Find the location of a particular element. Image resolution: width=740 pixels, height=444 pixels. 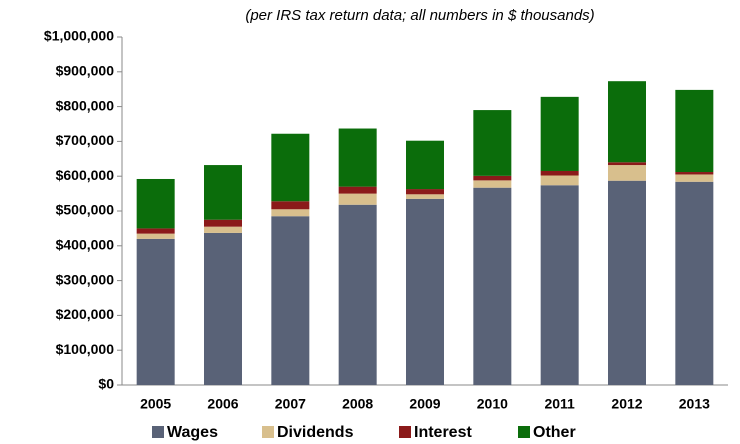

x-tick-label: 2010 is located at coordinates (492, 404).